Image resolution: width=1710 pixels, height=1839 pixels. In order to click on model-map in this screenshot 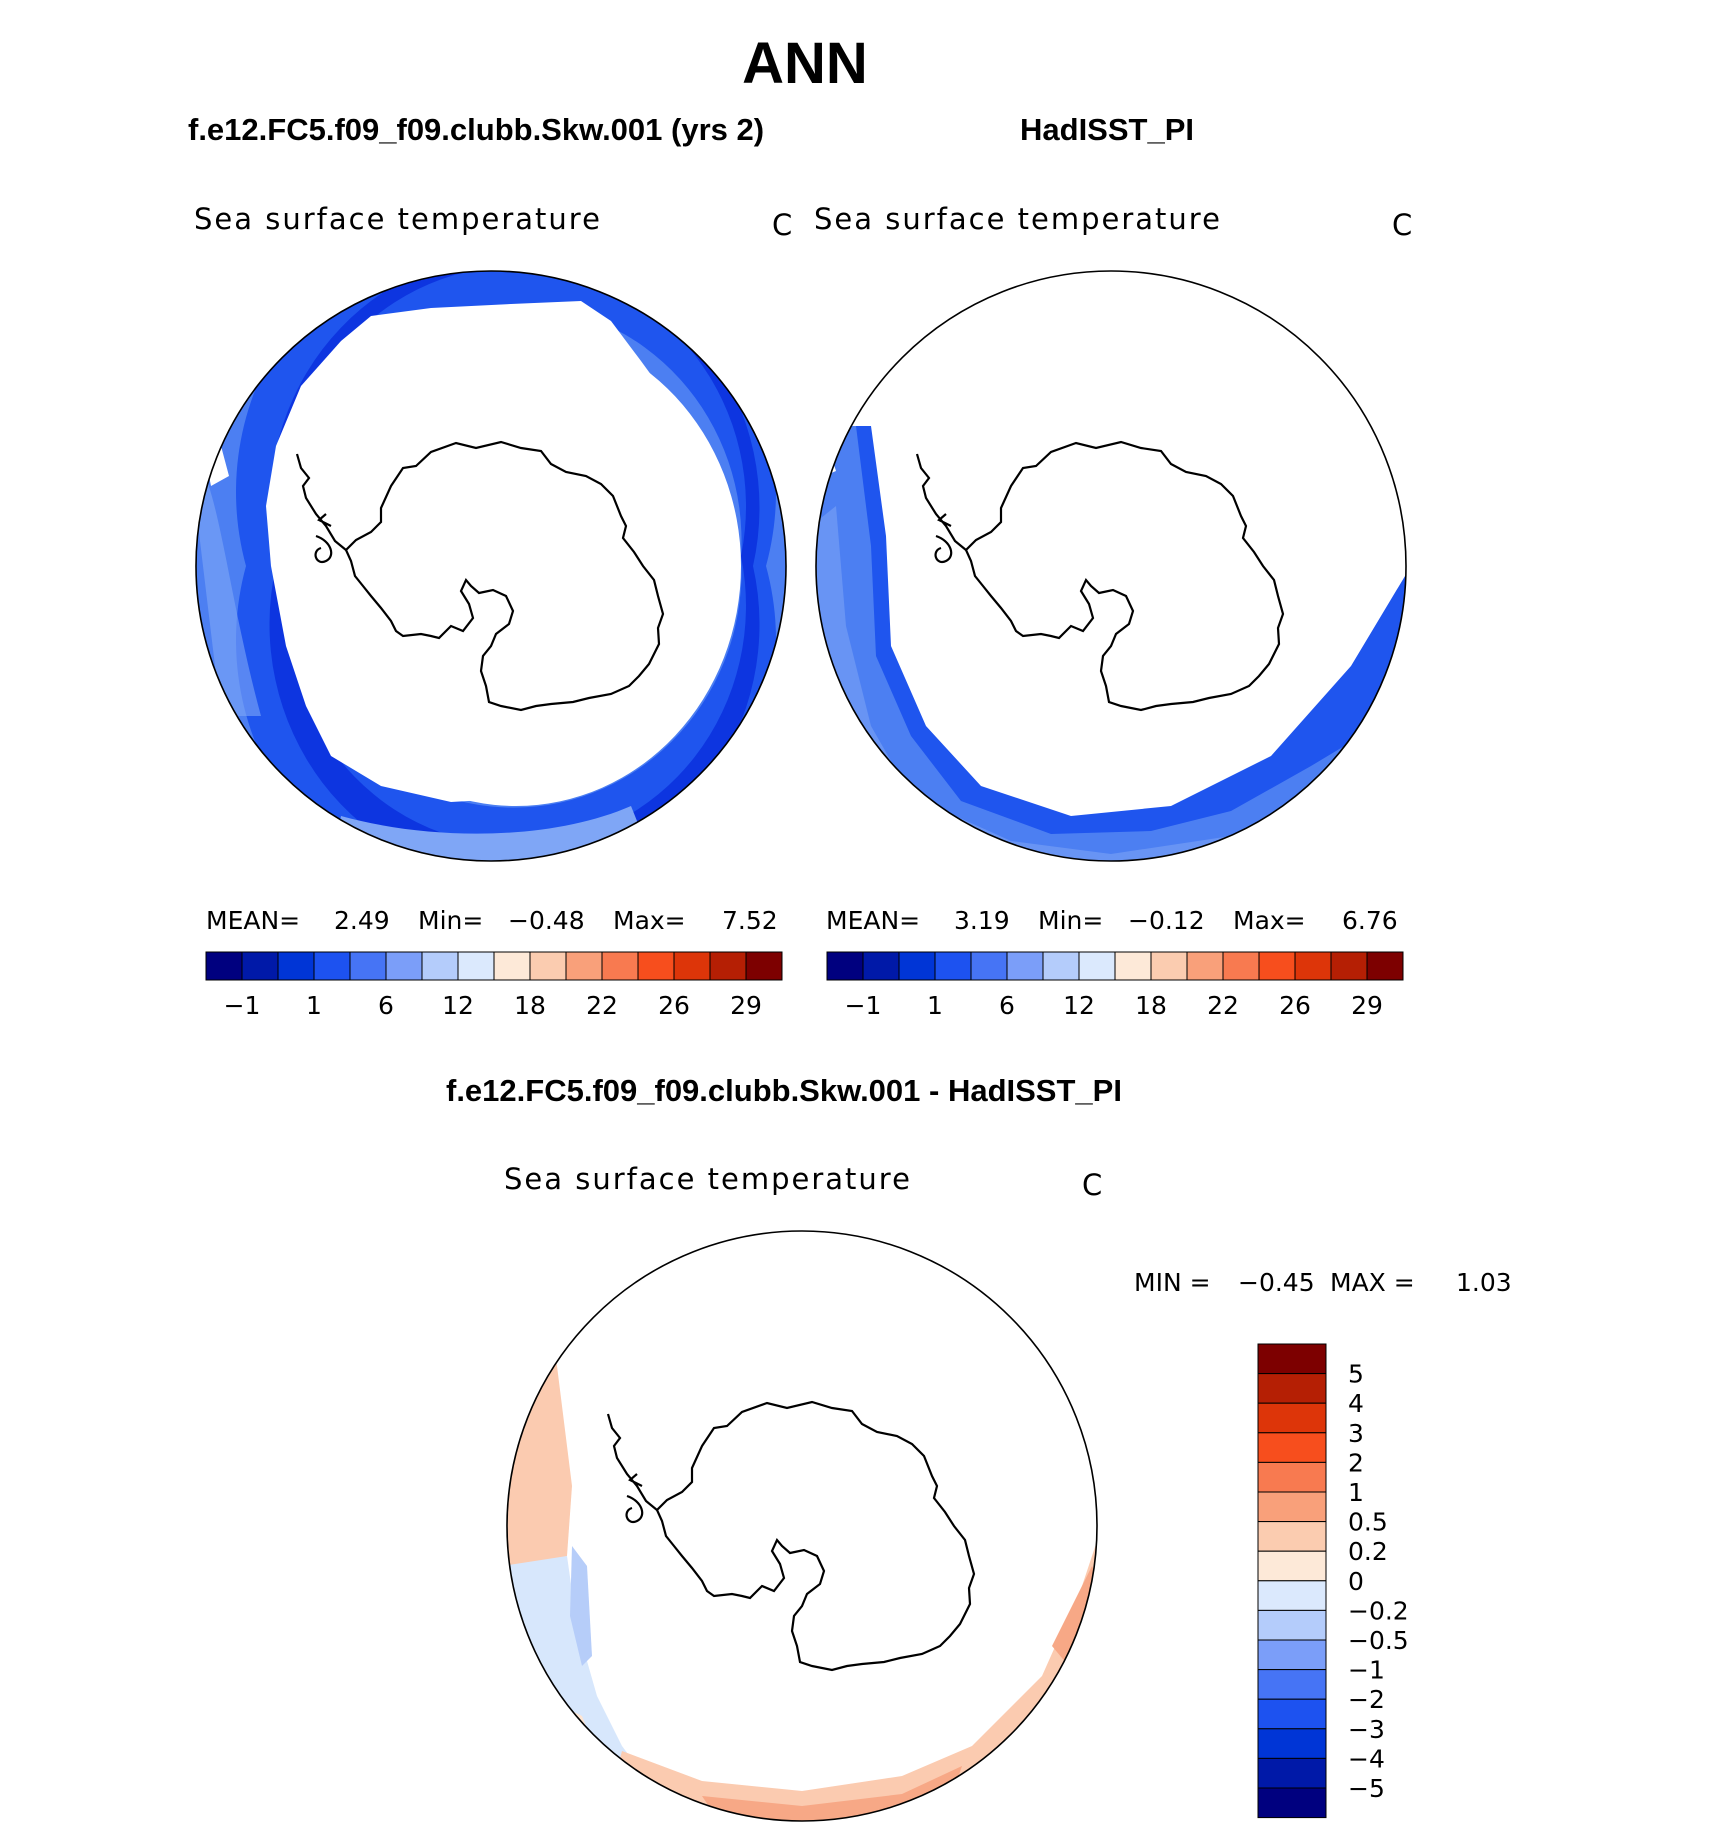, I will do `click(491, 566)`.